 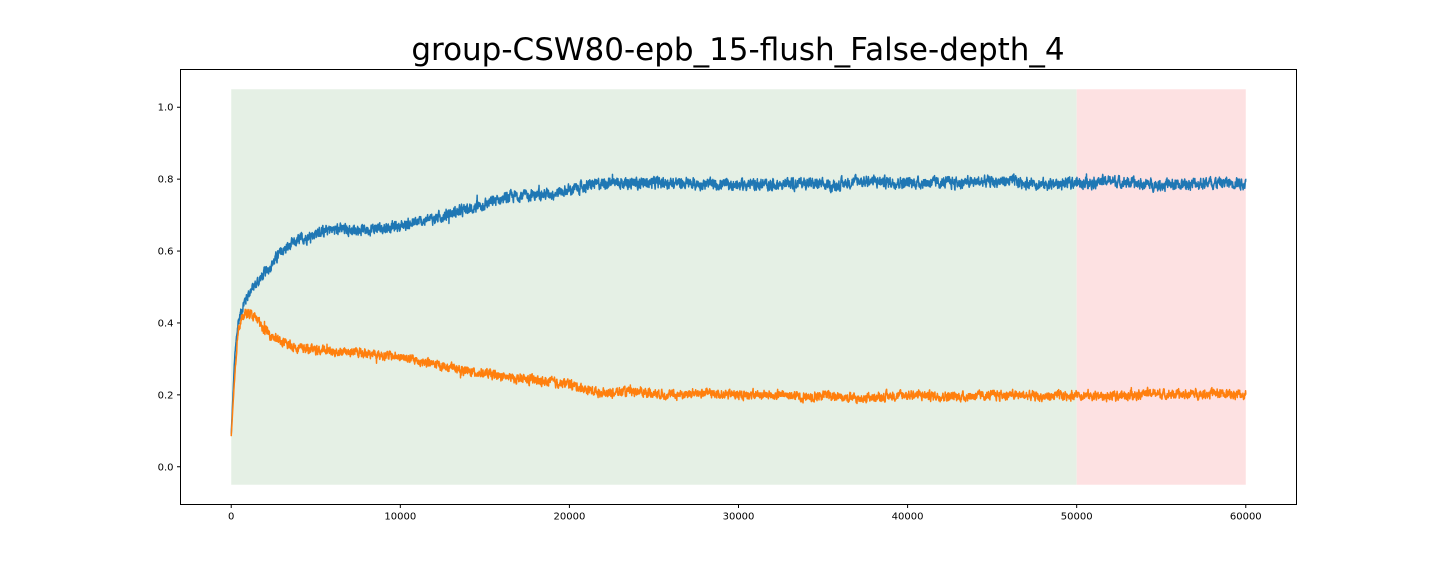 I want to click on x-tick-label: 10000, so click(x=400, y=517).